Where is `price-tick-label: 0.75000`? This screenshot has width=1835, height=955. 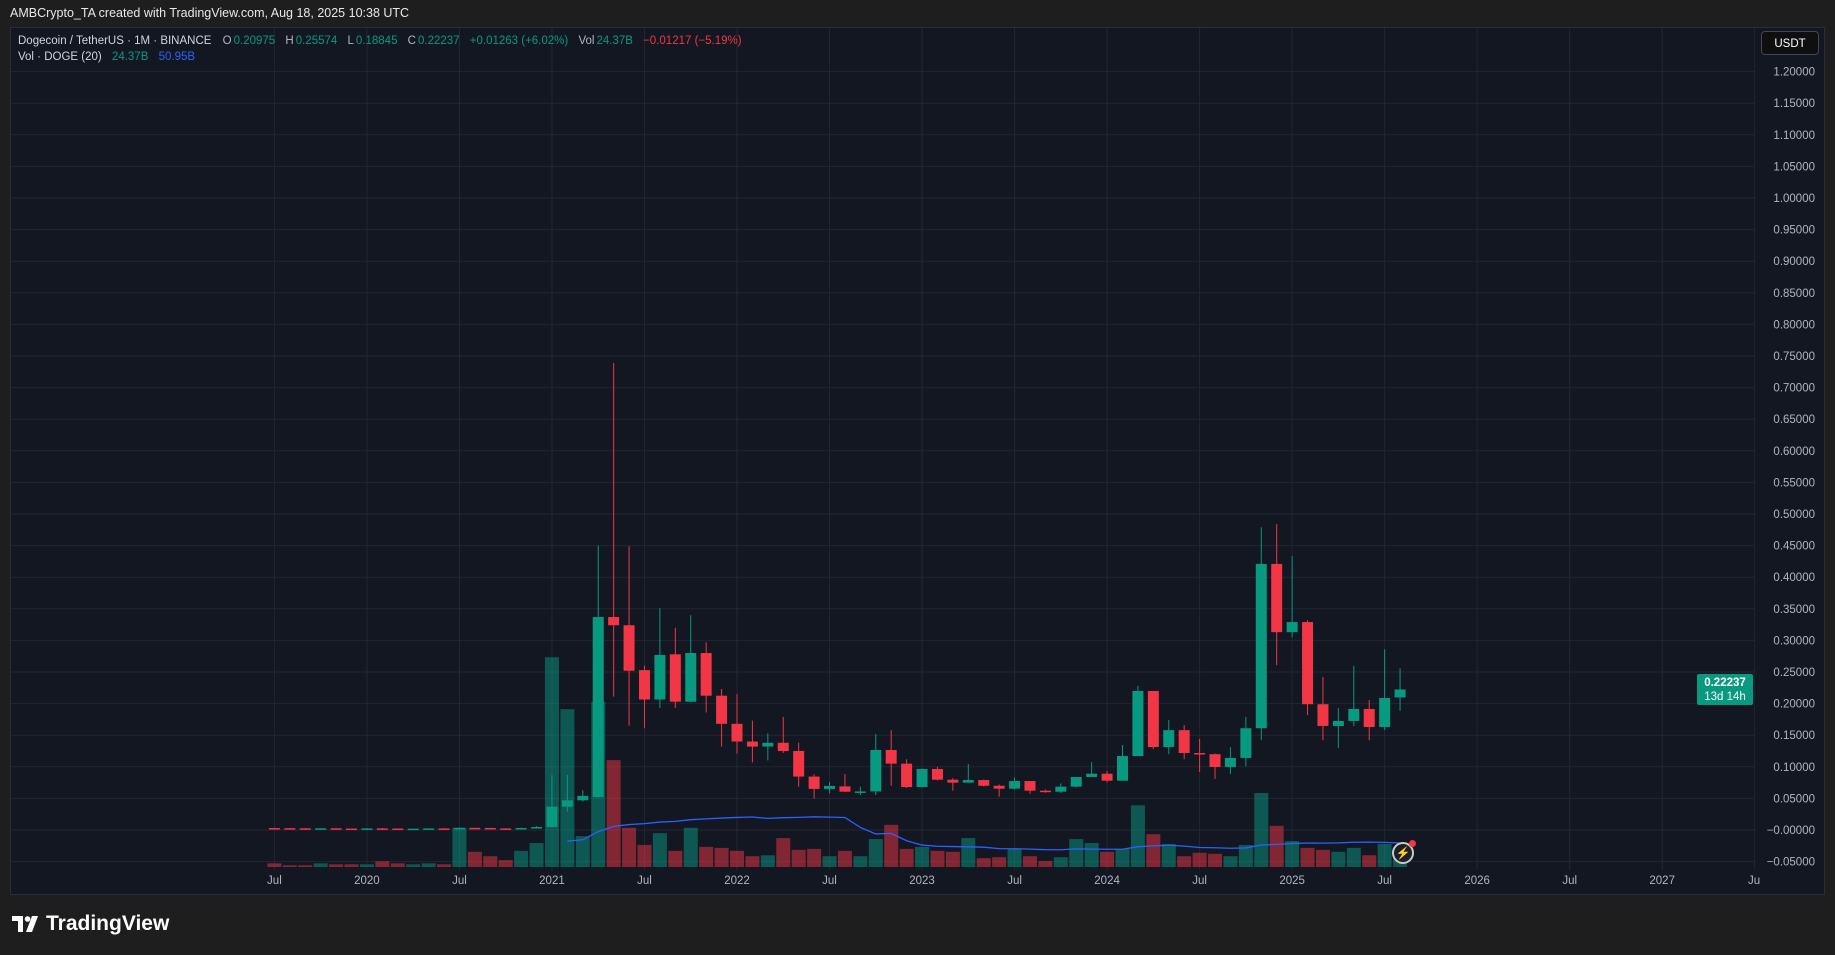 price-tick-label: 0.75000 is located at coordinates (1794, 357).